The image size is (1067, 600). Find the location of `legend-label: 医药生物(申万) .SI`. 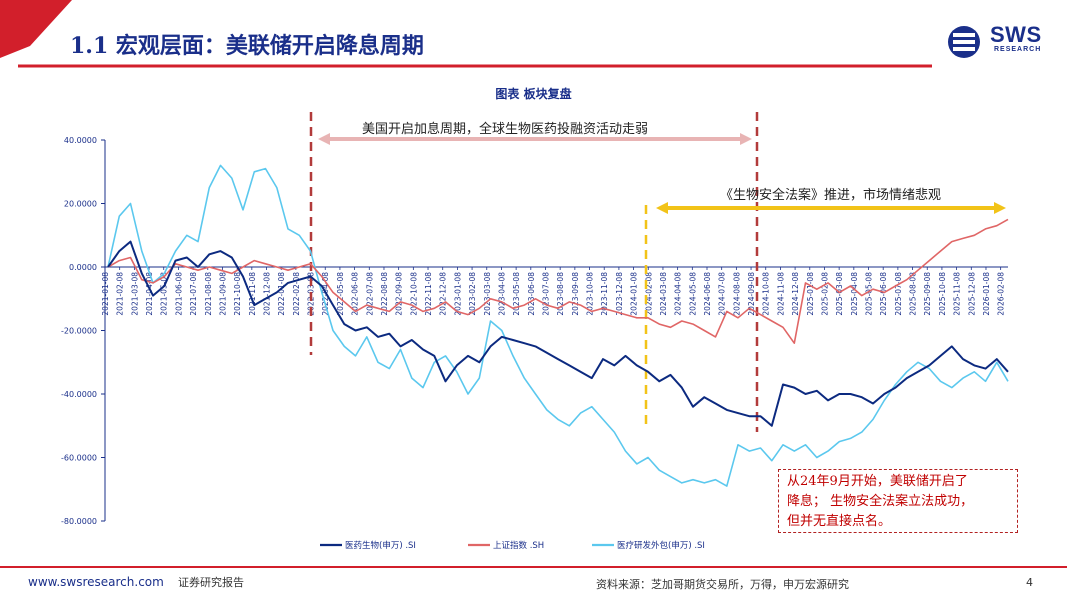

legend-label: 医药生物(申万) .SI is located at coordinates (380, 545).